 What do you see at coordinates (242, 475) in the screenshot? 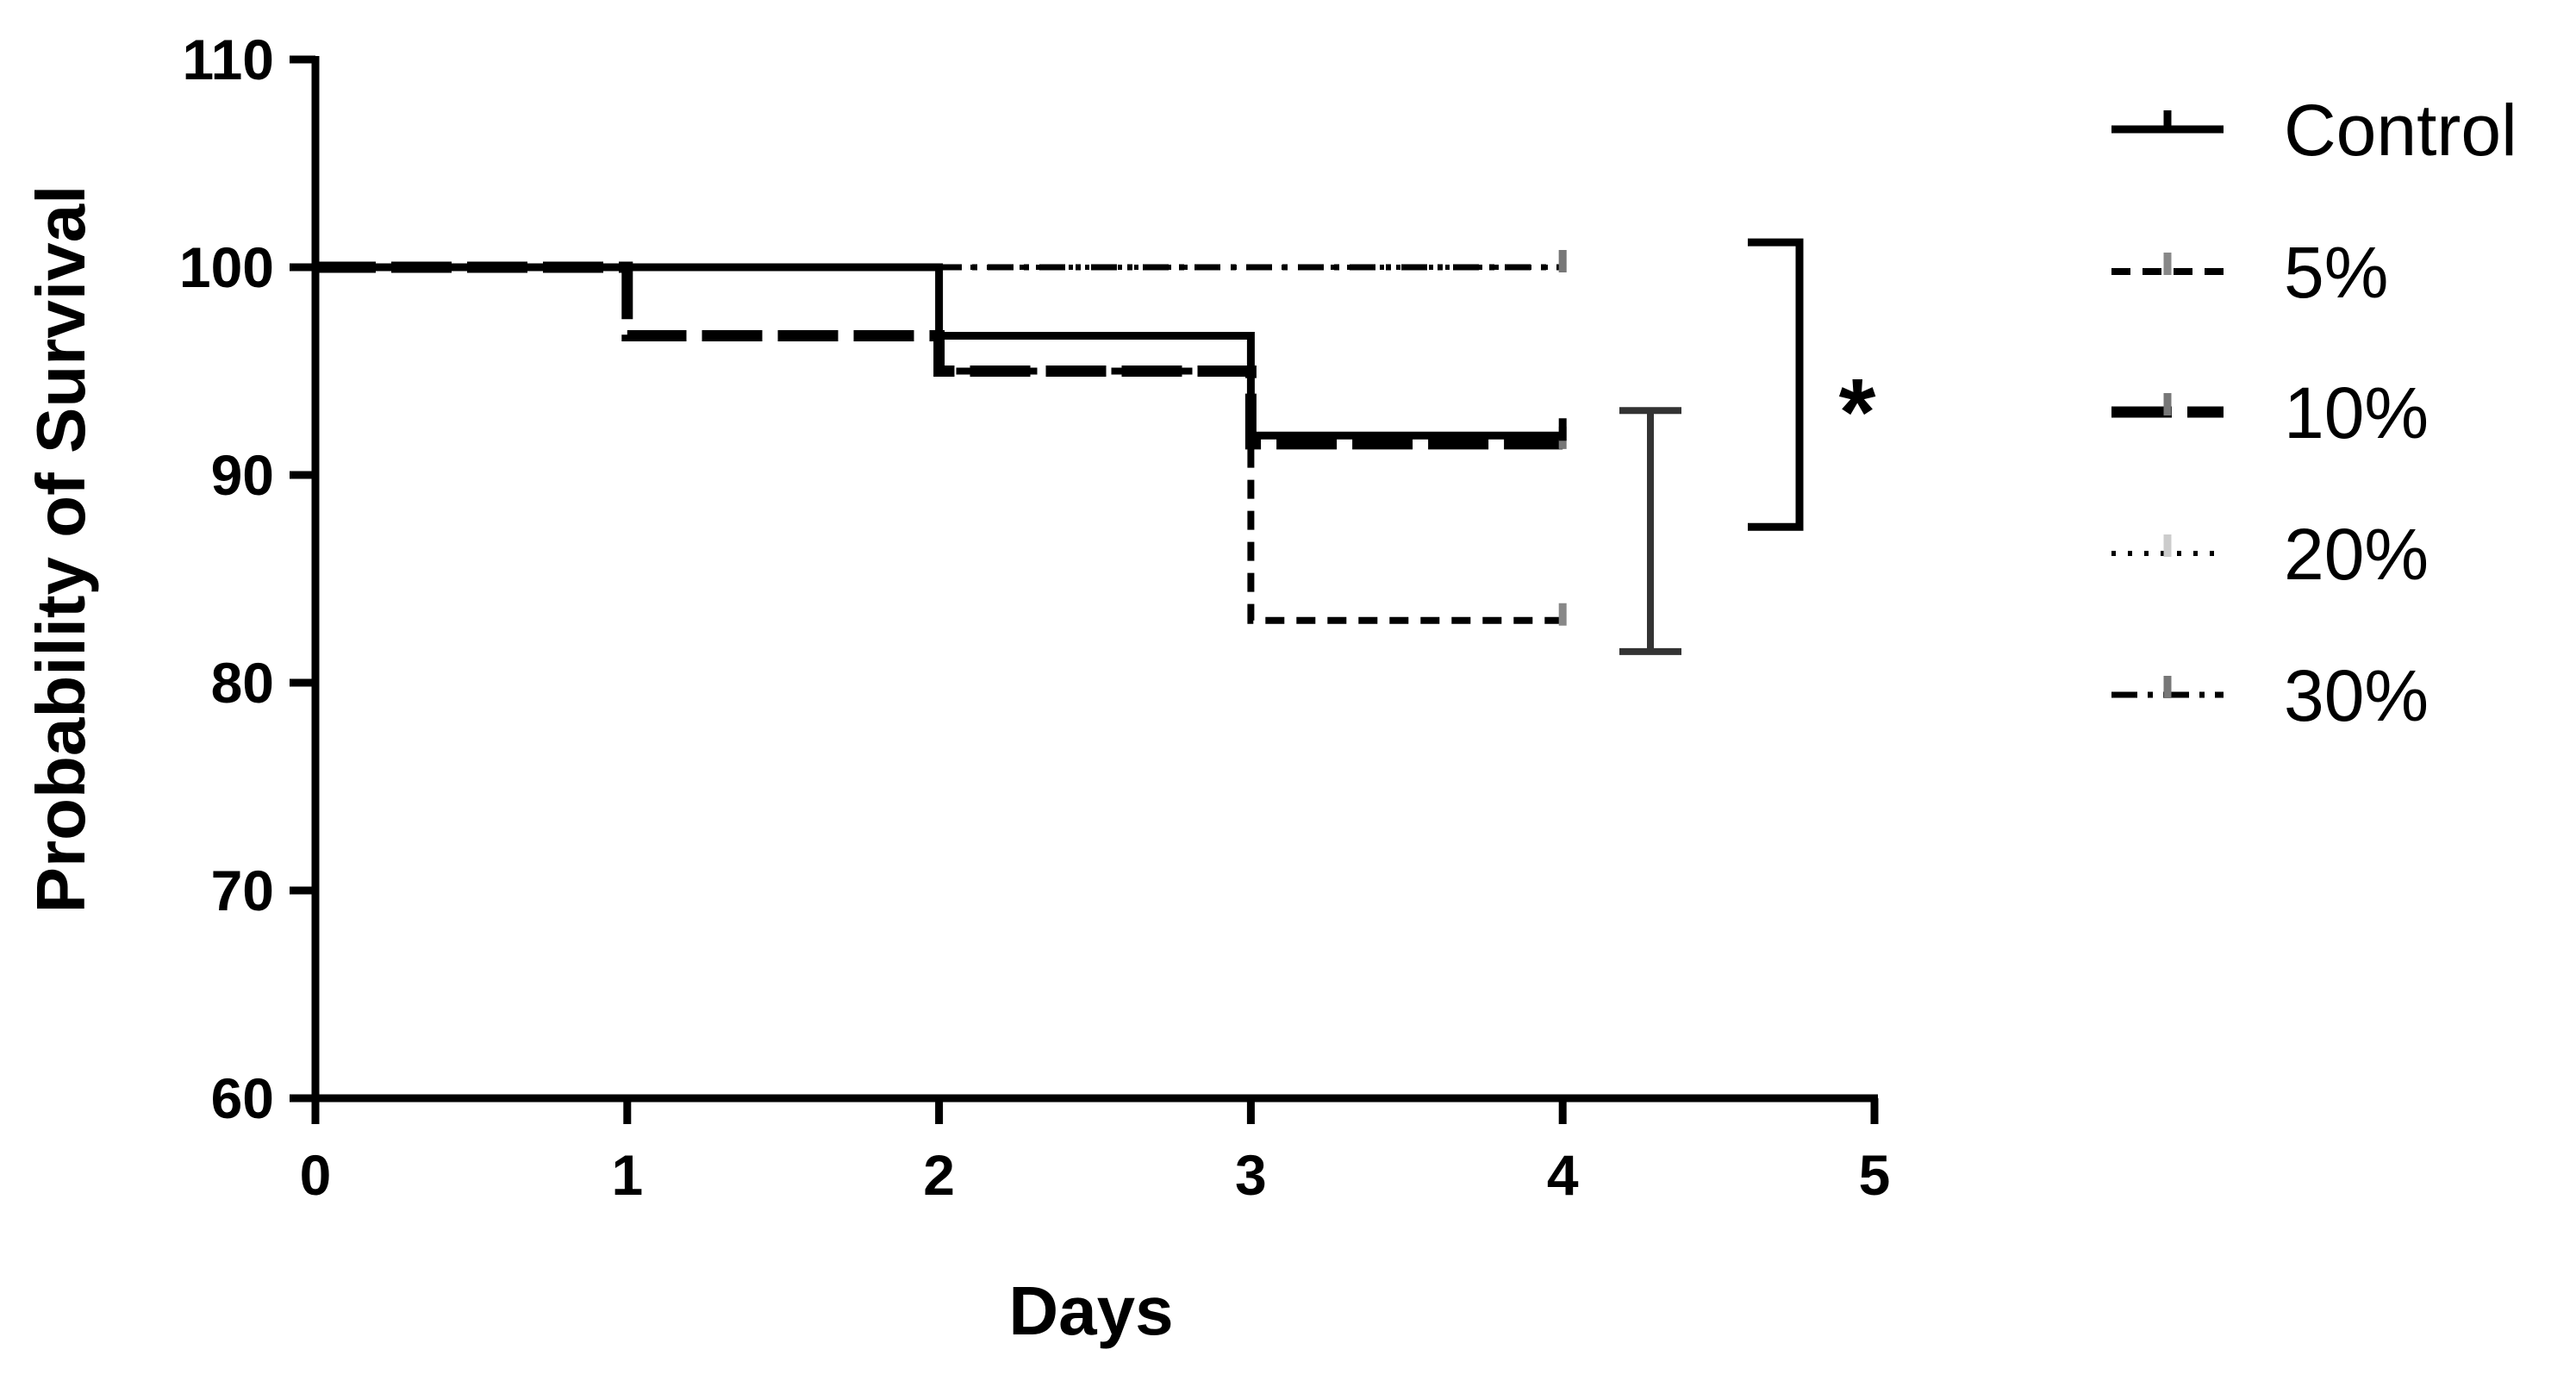
I see `y-tick-label: 90` at bounding box center [242, 475].